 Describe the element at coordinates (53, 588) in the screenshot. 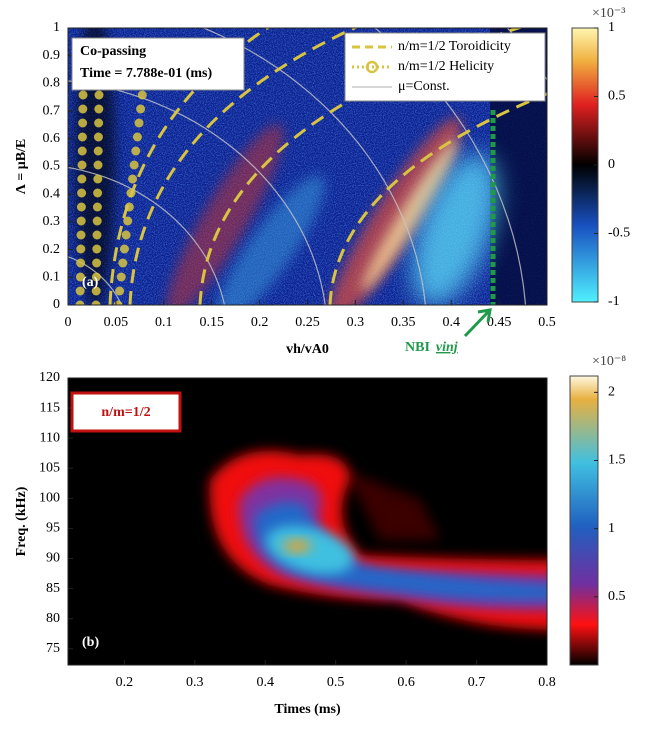

I see `y-tick-label: 85` at that location.